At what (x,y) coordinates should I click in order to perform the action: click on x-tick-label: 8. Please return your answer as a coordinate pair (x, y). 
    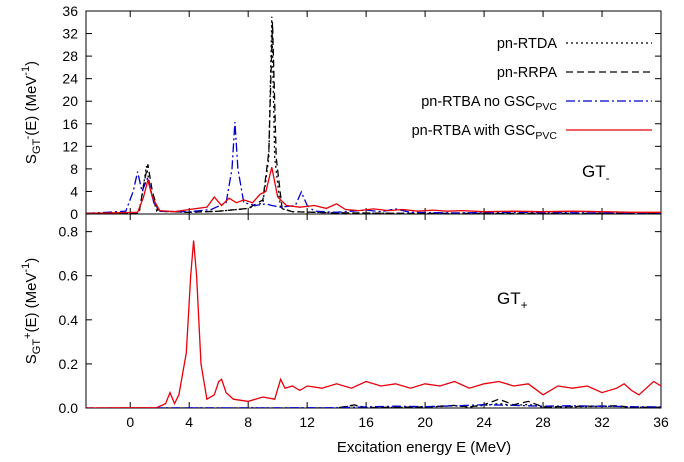
    Looking at the image, I should click on (248, 422).